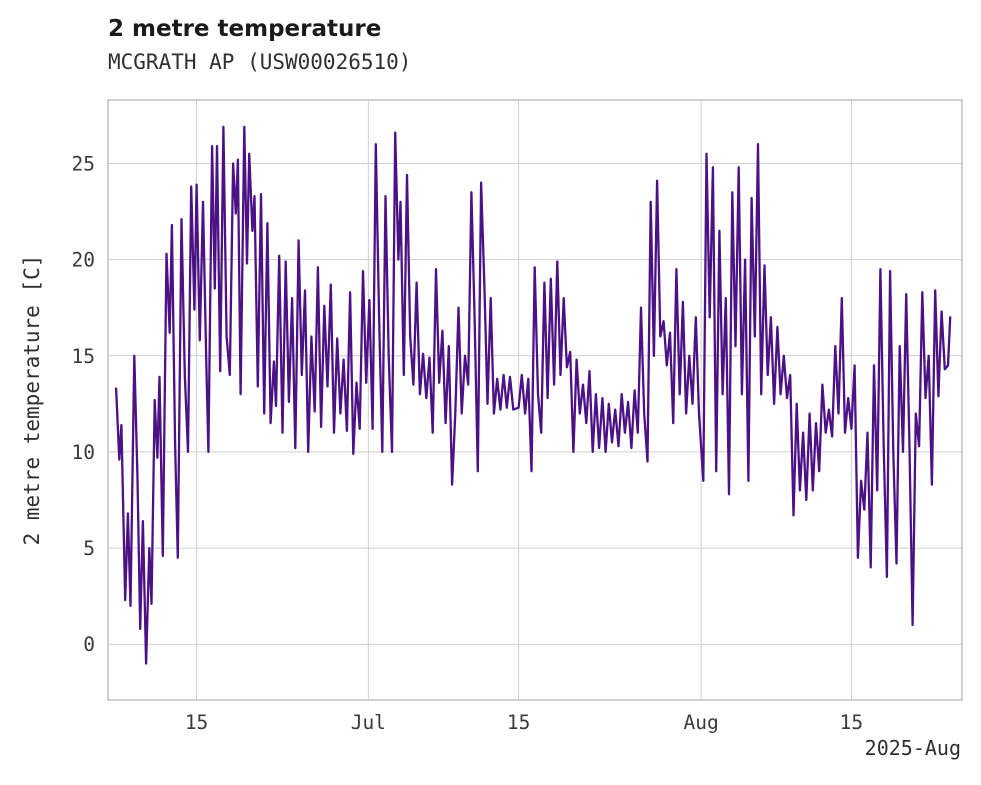 The height and width of the screenshot is (785, 981). I want to click on y-tick-label: 20, so click(83, 260).